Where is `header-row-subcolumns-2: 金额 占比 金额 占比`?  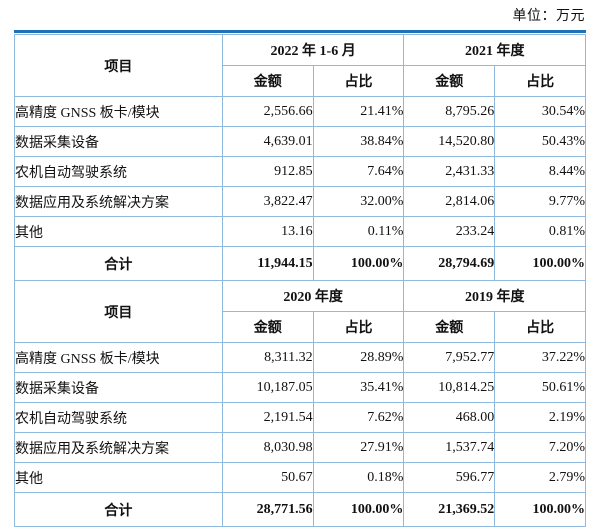 header-row-subcolumns-2: 金额 占比 金额 占比 is located at coordinates (300, 327).